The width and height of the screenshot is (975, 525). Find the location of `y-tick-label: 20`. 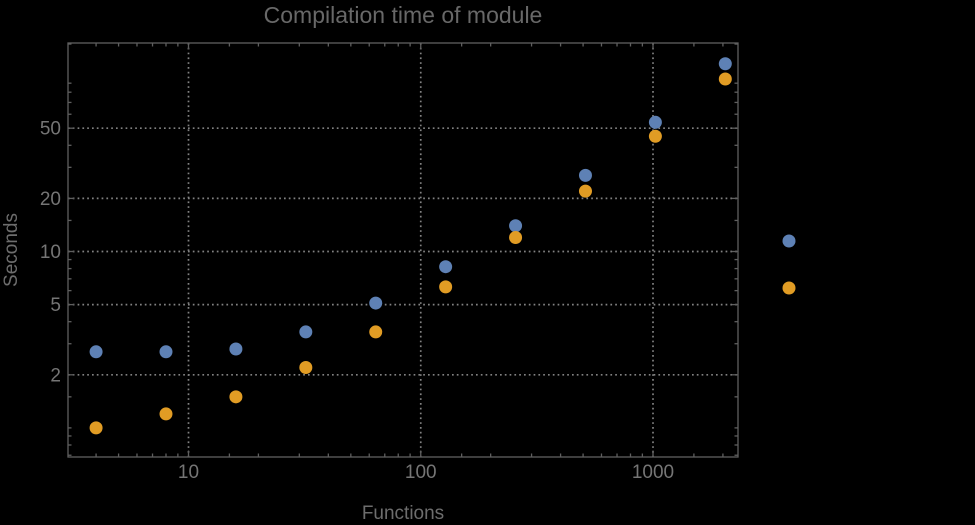

y-tick-label: 20 is located at coordinates (50, 199).